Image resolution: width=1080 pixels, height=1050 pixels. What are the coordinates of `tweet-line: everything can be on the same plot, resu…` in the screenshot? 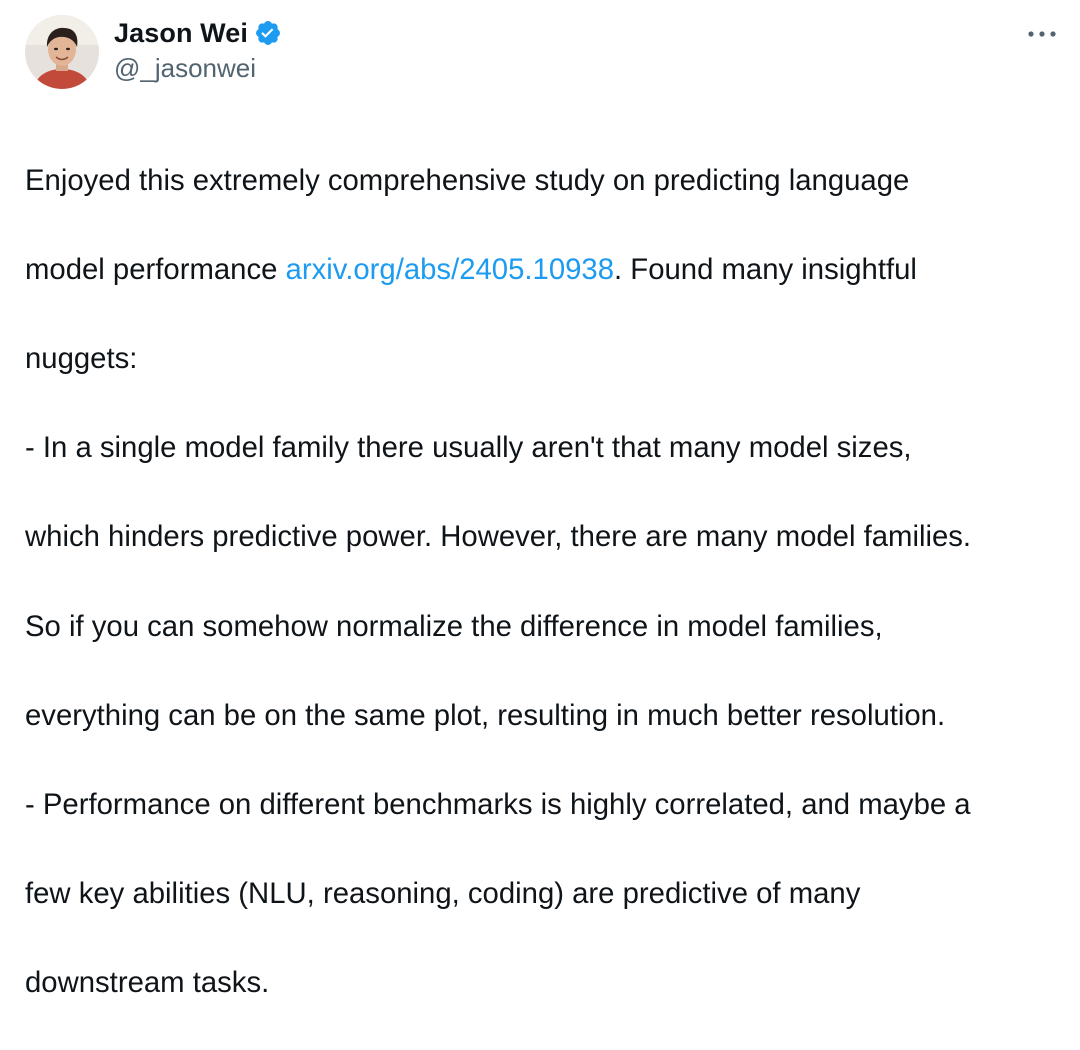 It's located at (485, 715).